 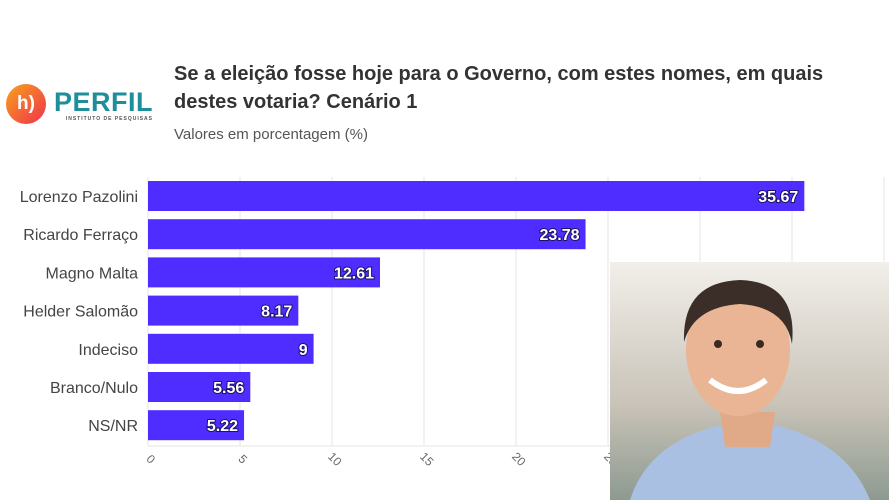 I want to click on data-label: 23.78, so click(x=560, y=235).